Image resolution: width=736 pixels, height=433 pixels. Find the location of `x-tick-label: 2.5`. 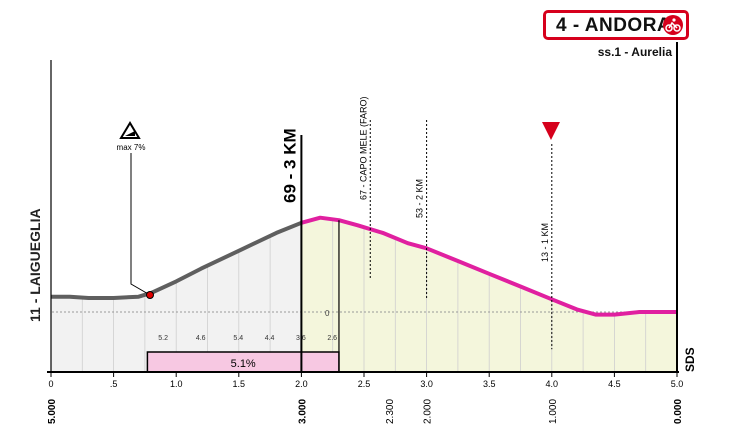

x-tick-label: 2.5 is located at coordinates (364, 384).